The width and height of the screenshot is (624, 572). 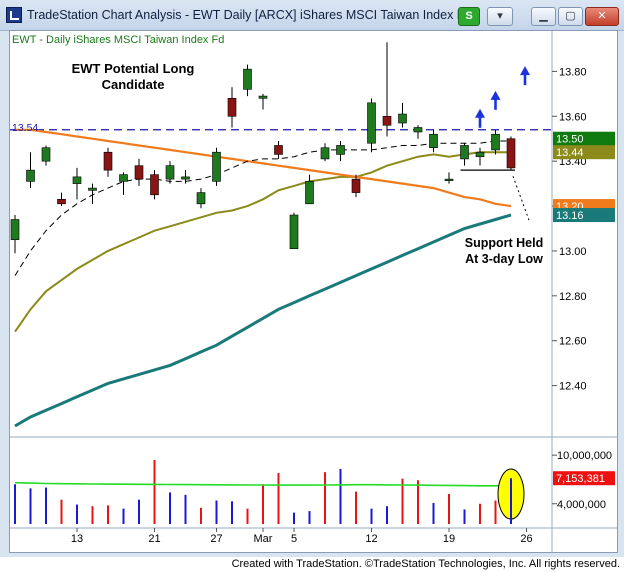 I want to click on time-tick-label: 27, so click(x=216, y=539).